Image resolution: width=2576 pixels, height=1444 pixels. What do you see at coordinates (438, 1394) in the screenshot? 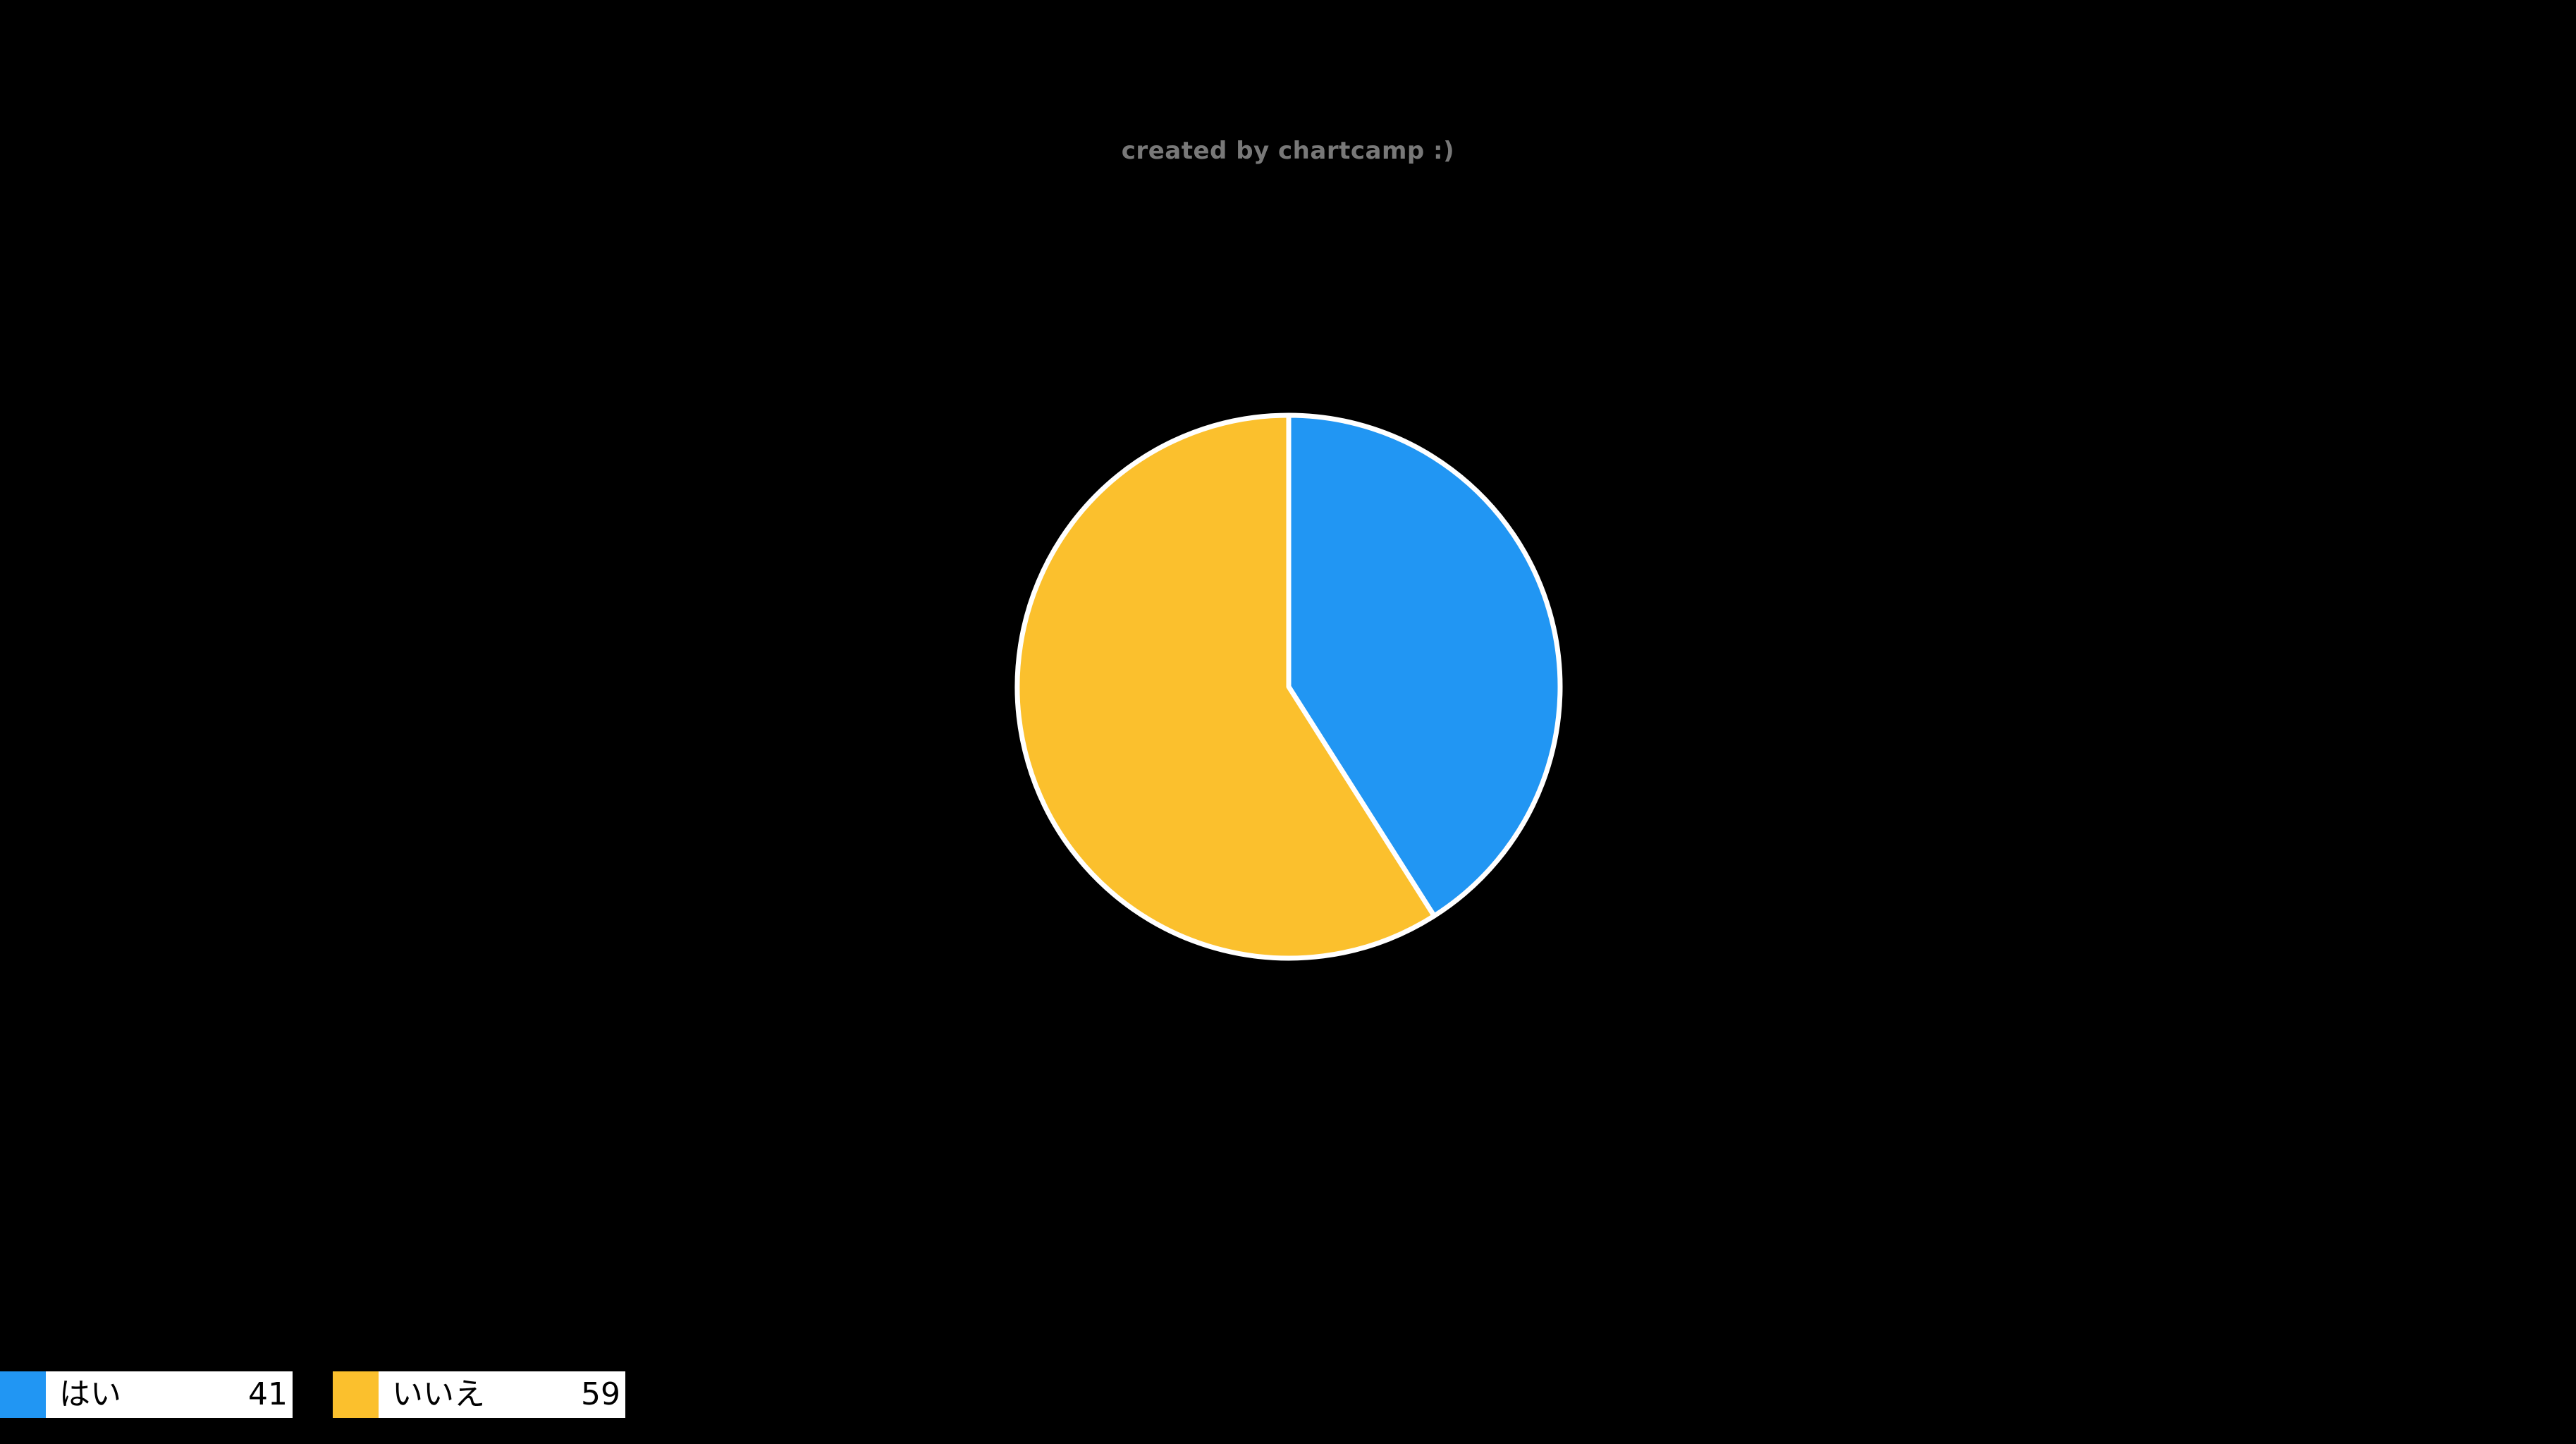
I see `legend-label: いいえ` at bounding box center [438, 1394].